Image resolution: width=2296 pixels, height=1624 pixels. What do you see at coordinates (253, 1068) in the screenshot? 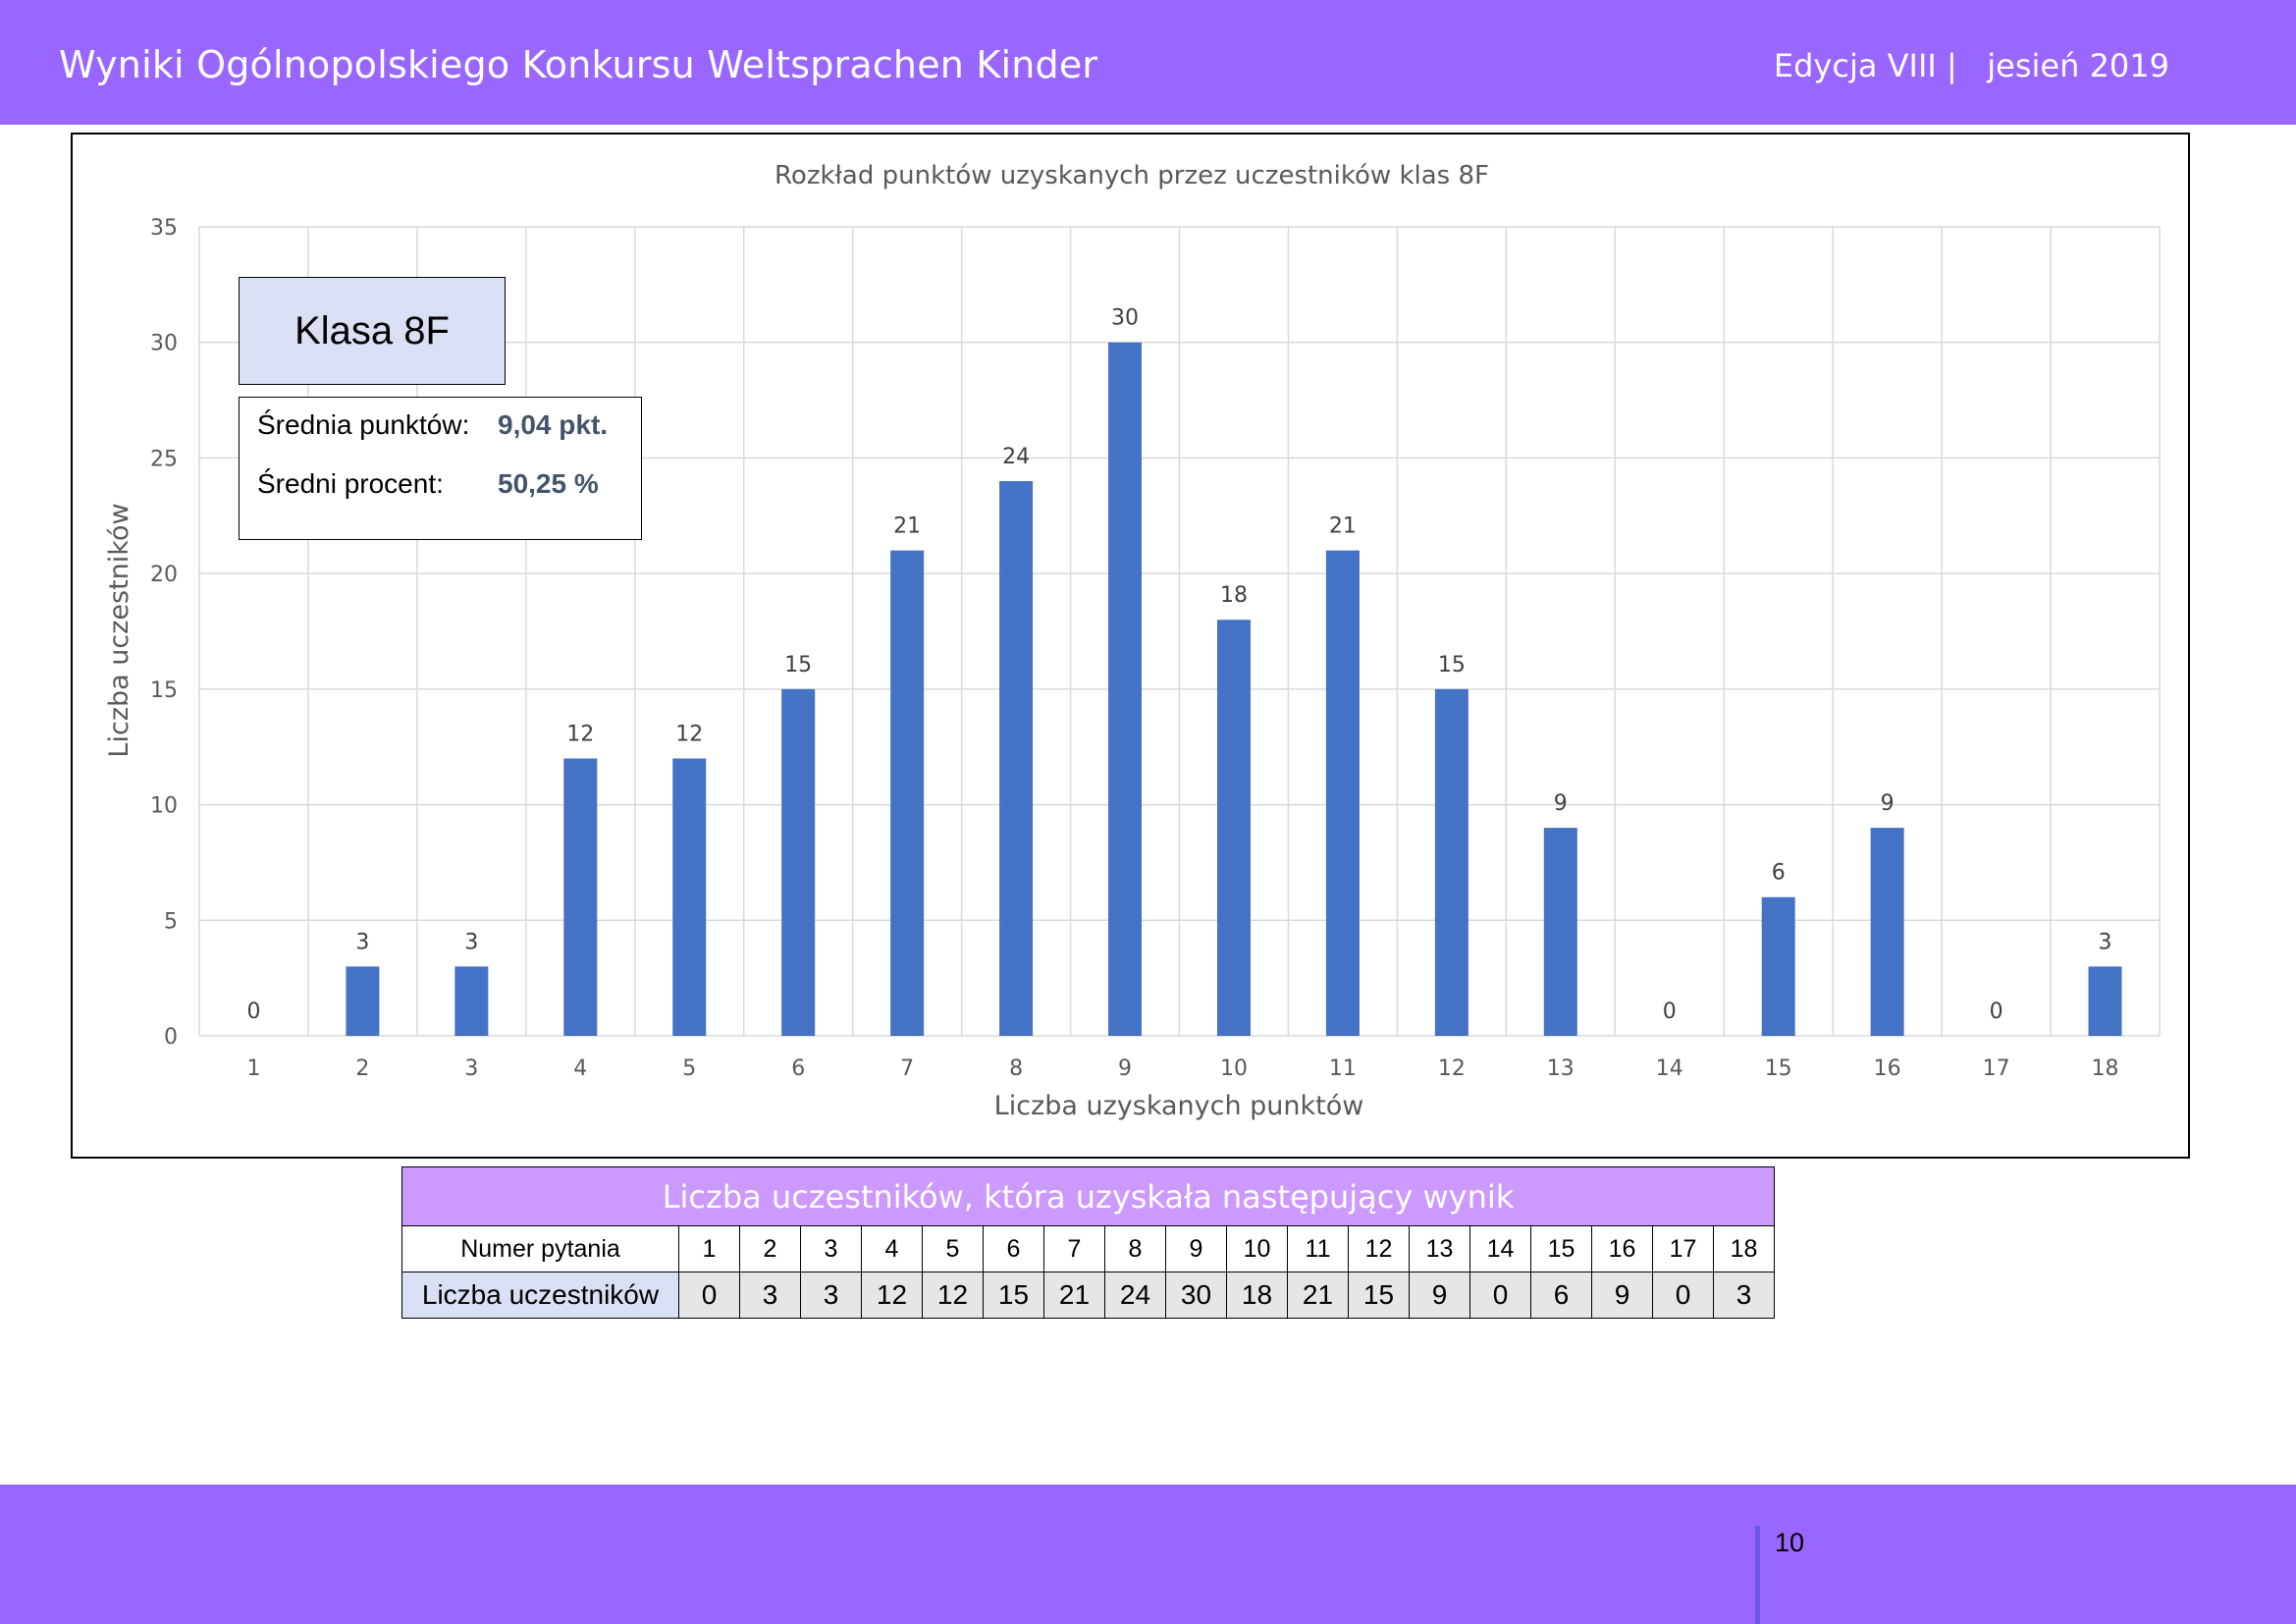
I see `x-tick-label: 1` at bounding box center [253, 1068].